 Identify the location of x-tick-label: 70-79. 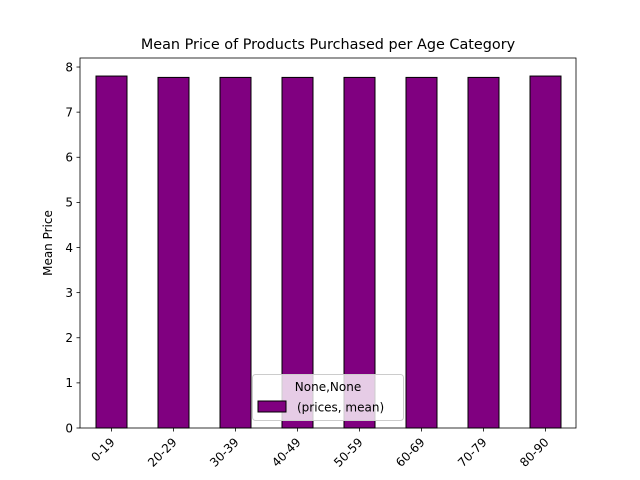
(472, 452).